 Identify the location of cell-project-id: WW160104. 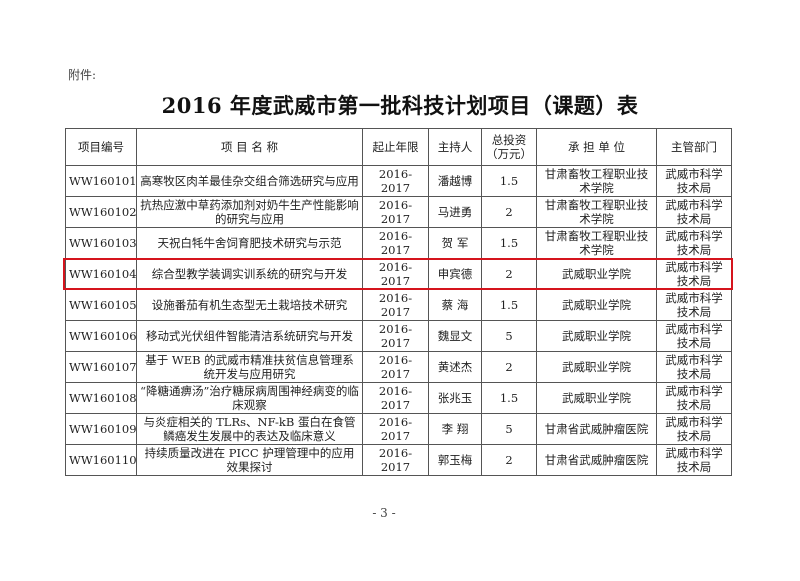
(101, 274).